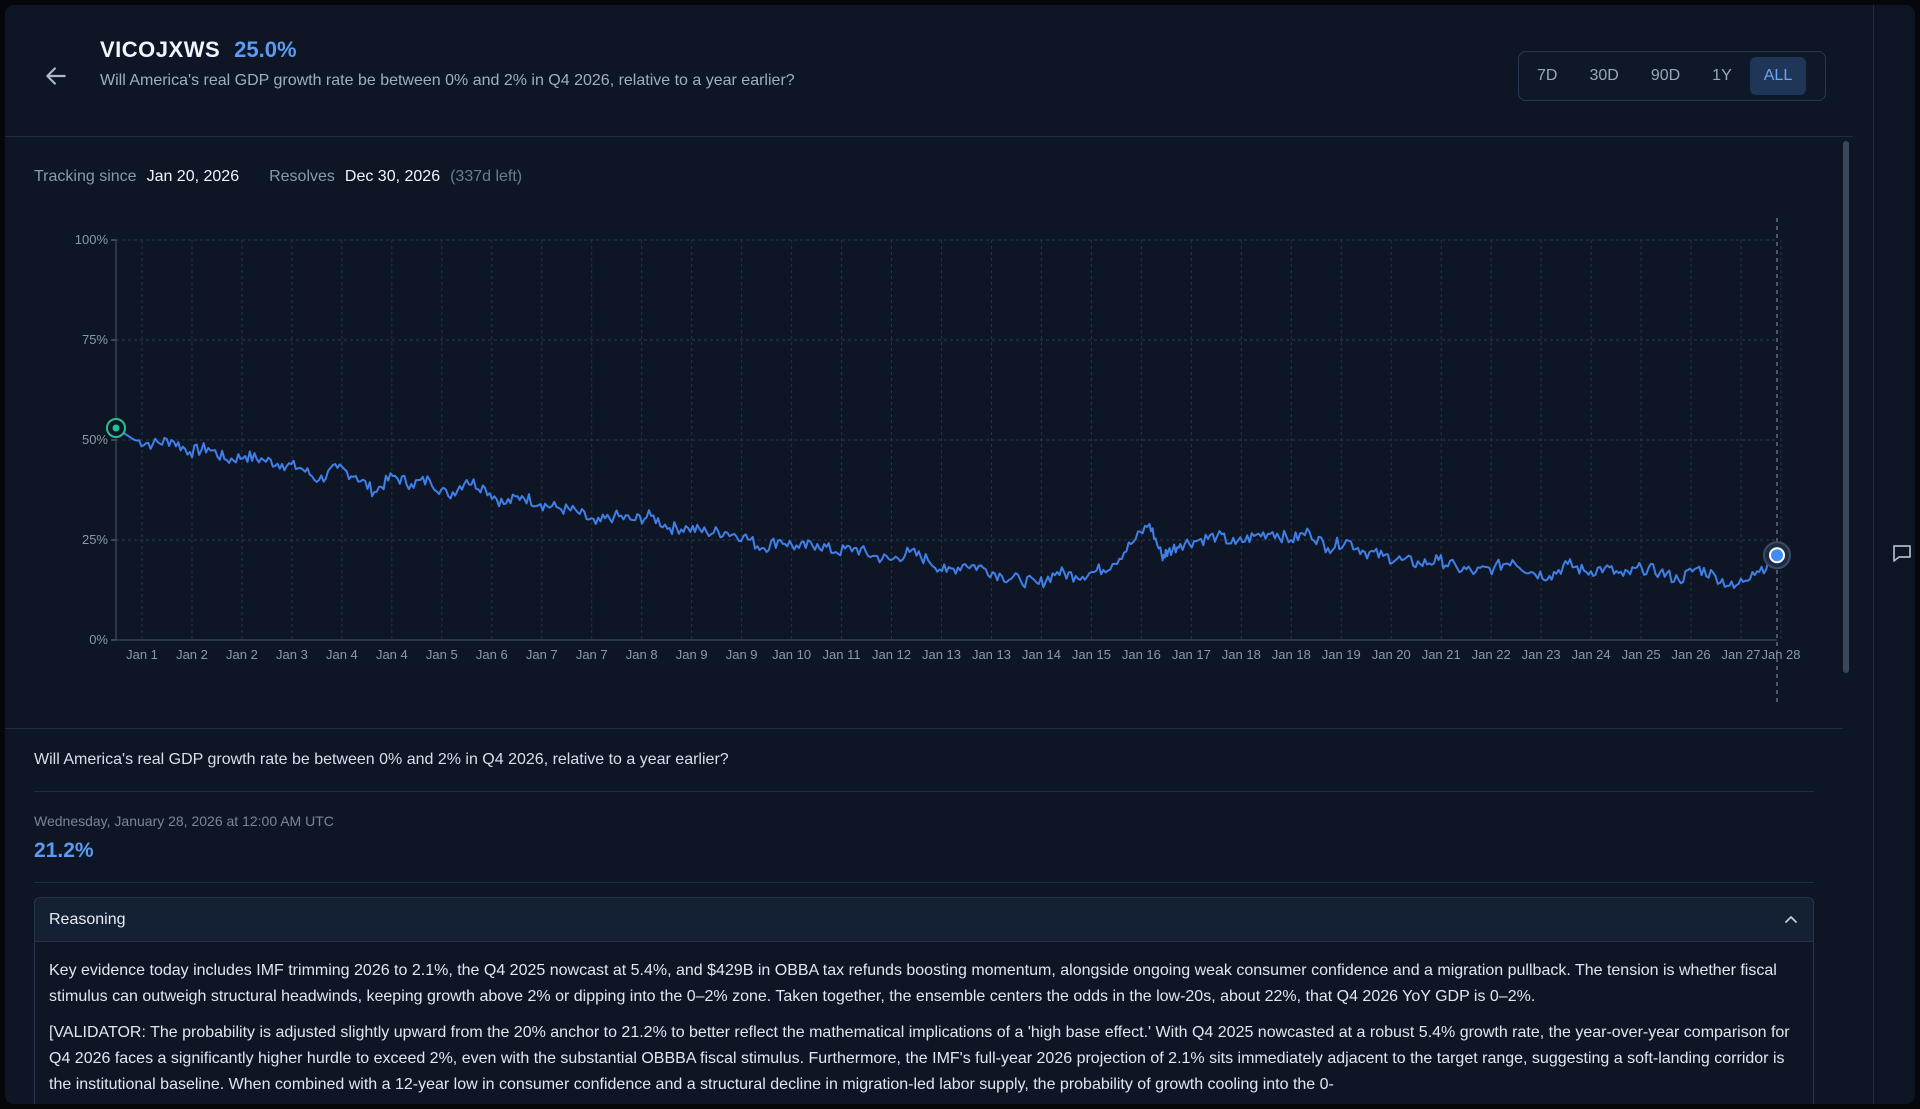  What do you see at coordinates (891, 654) in the screenshot?
I see `x-tick-label: Jan 12` at bounding box center [891, 654].